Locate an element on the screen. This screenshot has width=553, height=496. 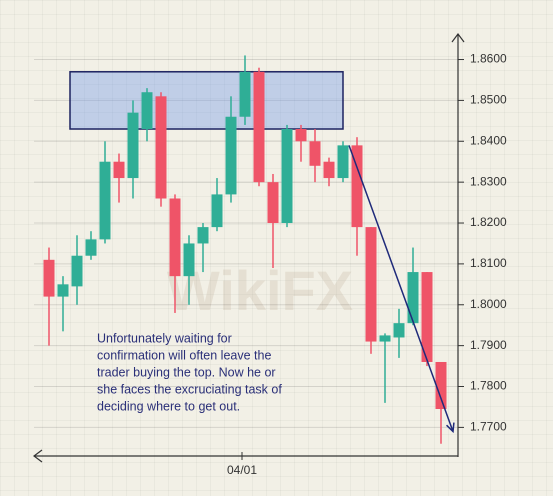
x-axis-arrow is located at coordinates (38, 456).